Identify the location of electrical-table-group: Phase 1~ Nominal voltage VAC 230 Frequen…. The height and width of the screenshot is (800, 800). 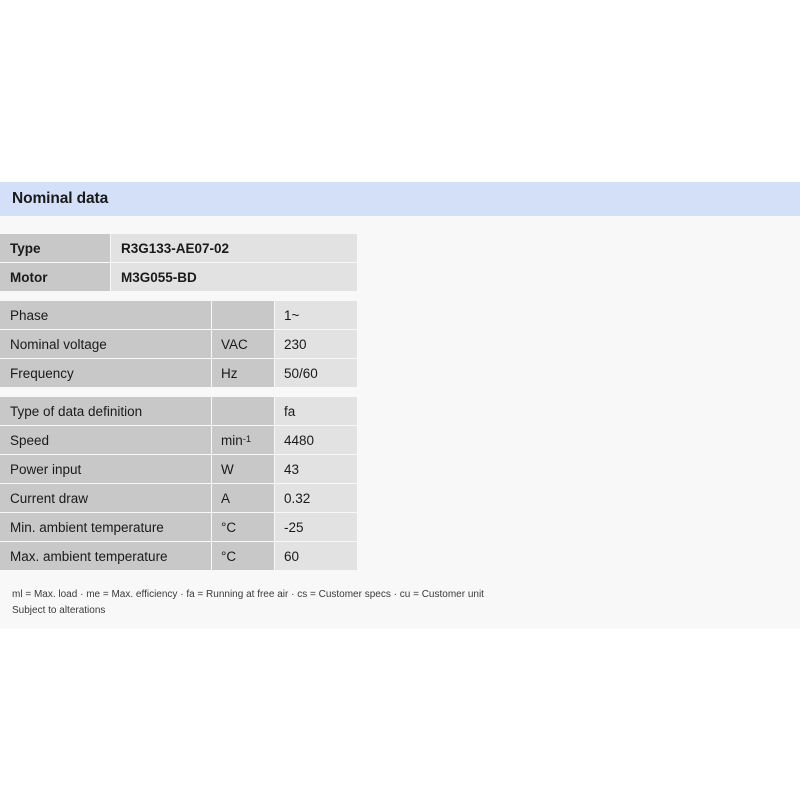
(400, 344).